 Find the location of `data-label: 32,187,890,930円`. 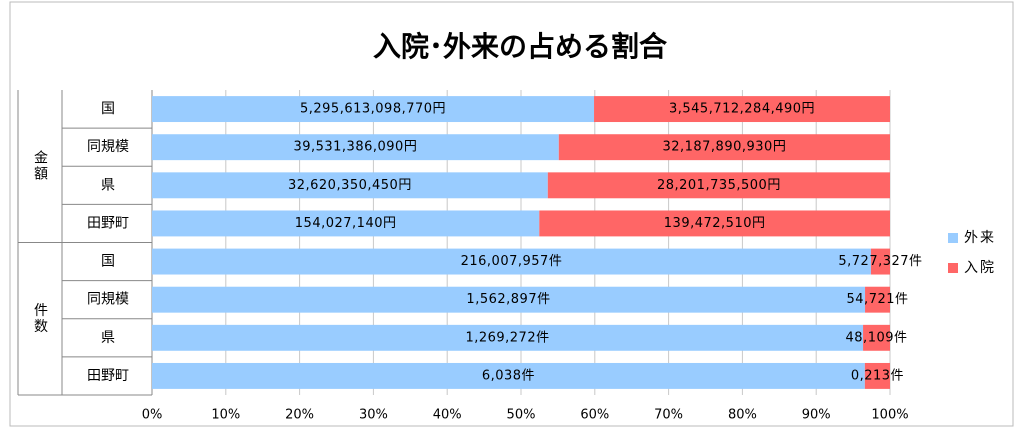

data-label: 32,187,890,930円 is located at coordinates (724, 147).